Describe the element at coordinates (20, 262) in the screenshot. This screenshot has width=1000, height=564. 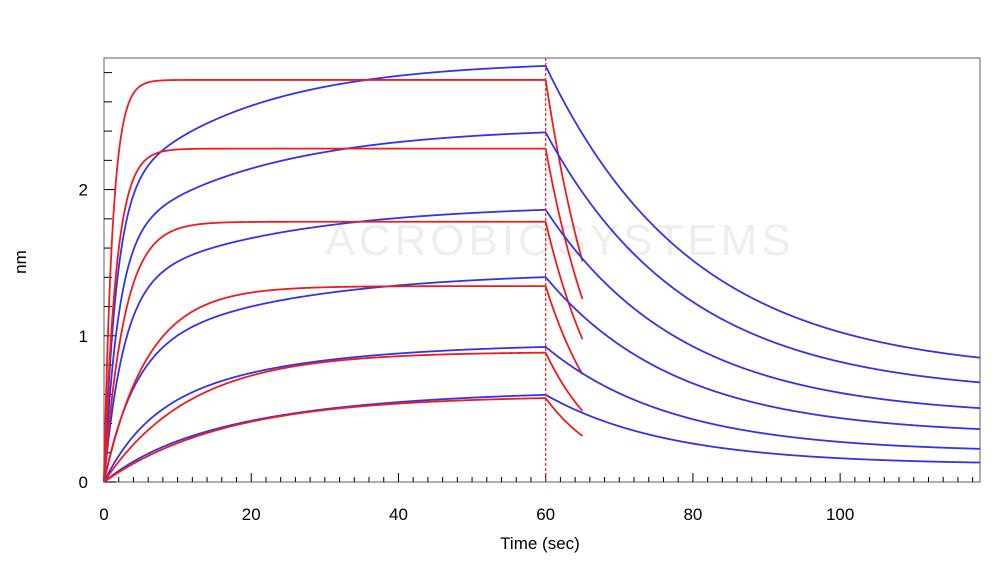
I see `y-axis-title: nm` at that location.